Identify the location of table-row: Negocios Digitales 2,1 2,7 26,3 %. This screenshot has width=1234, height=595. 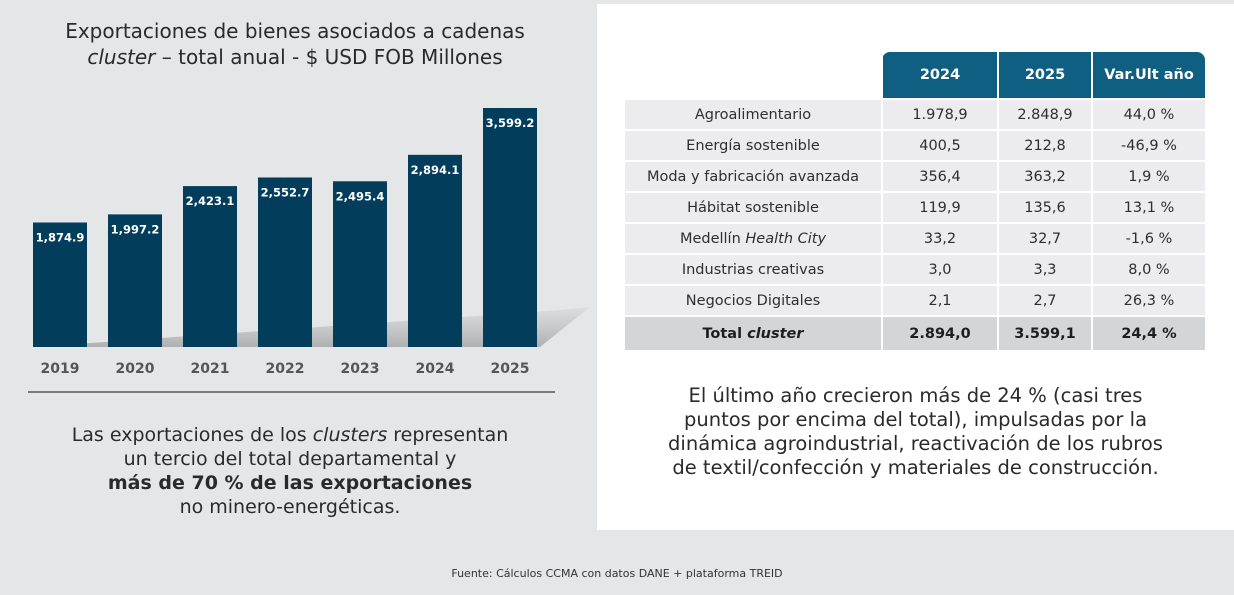
(915, 300).